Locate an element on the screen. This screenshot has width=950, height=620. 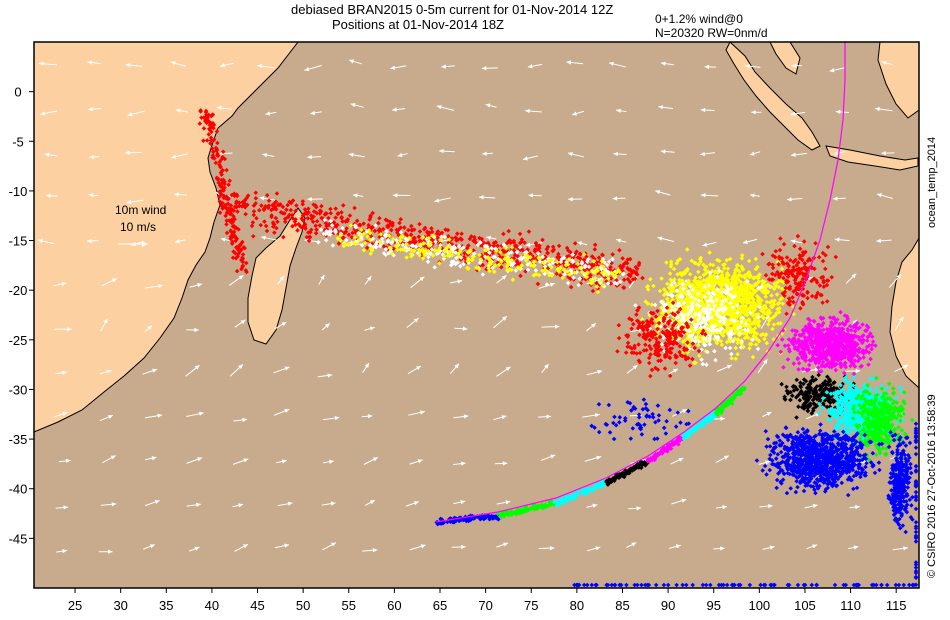
java-landmass is located at coordinates (872, 158).